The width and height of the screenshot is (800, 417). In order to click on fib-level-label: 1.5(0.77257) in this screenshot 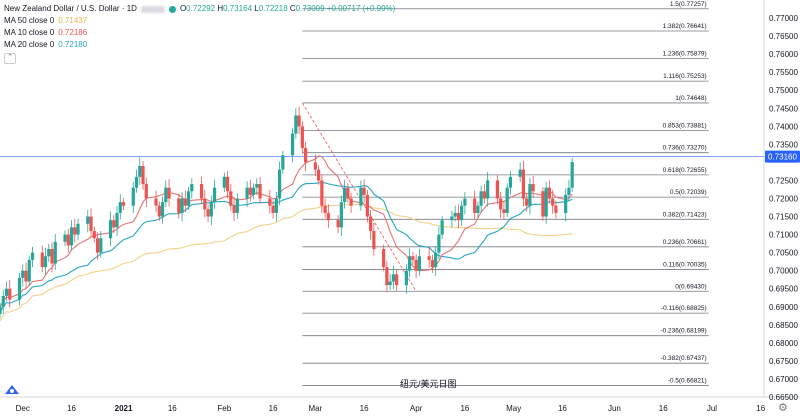, I will do `click(688, 4)`.